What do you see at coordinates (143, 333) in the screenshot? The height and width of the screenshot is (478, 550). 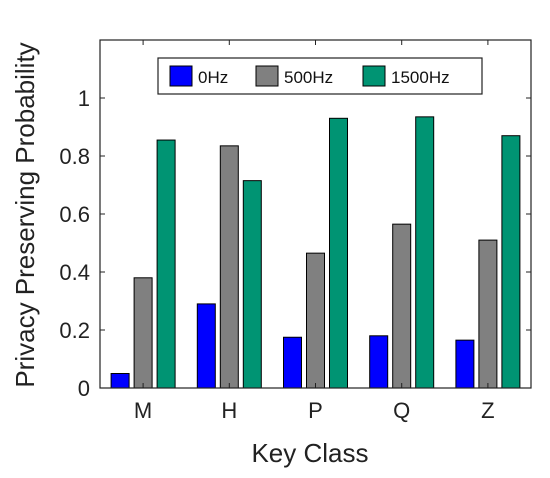 I see `bar-m-500hz` at bounding box center [143, 333].